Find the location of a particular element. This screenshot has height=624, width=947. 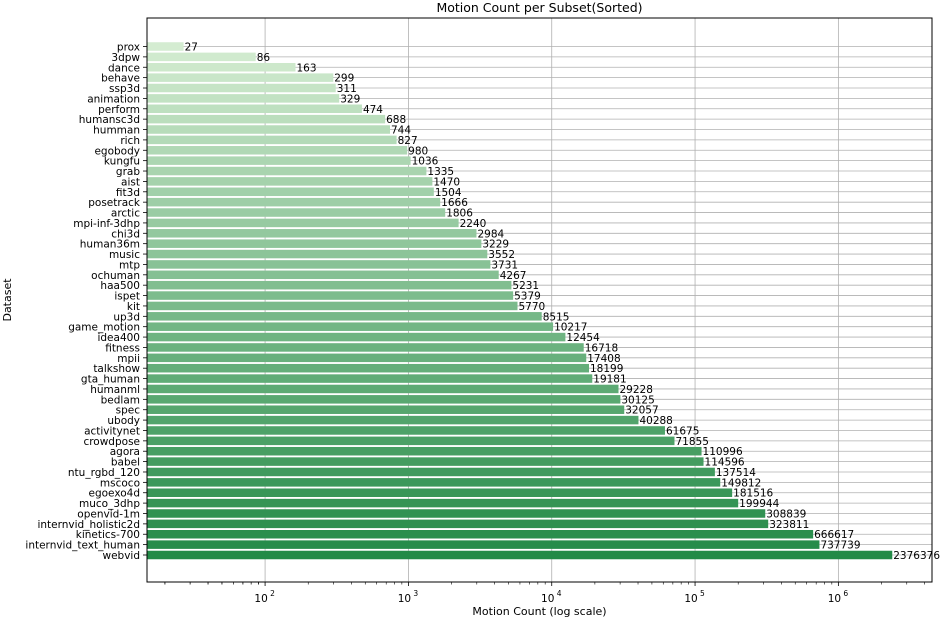

bar-webvid is located at coordinates (520, 555).